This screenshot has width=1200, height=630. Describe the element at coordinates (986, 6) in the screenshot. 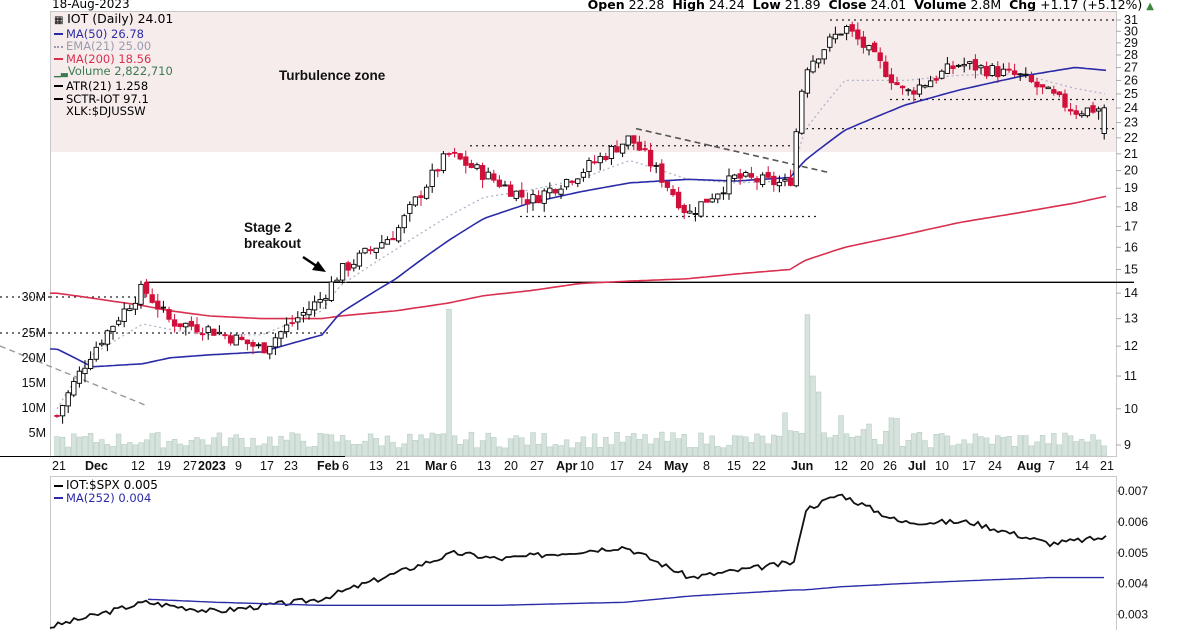

I see `volume-value: 2.8M` at that location.